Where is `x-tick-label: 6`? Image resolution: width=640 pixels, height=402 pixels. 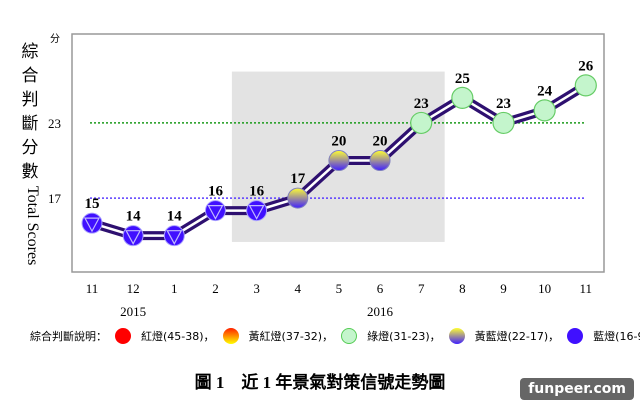 x-tick-label: 6 is located at coordinates (380, 288).